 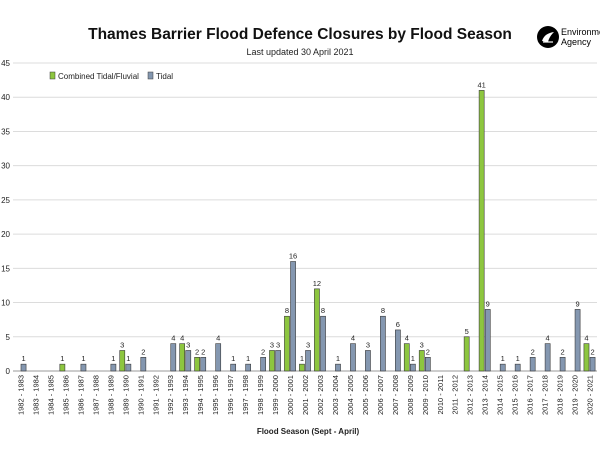 I want to click on x-tick-label: 2009 - 2010, so click(x=425, y=395).